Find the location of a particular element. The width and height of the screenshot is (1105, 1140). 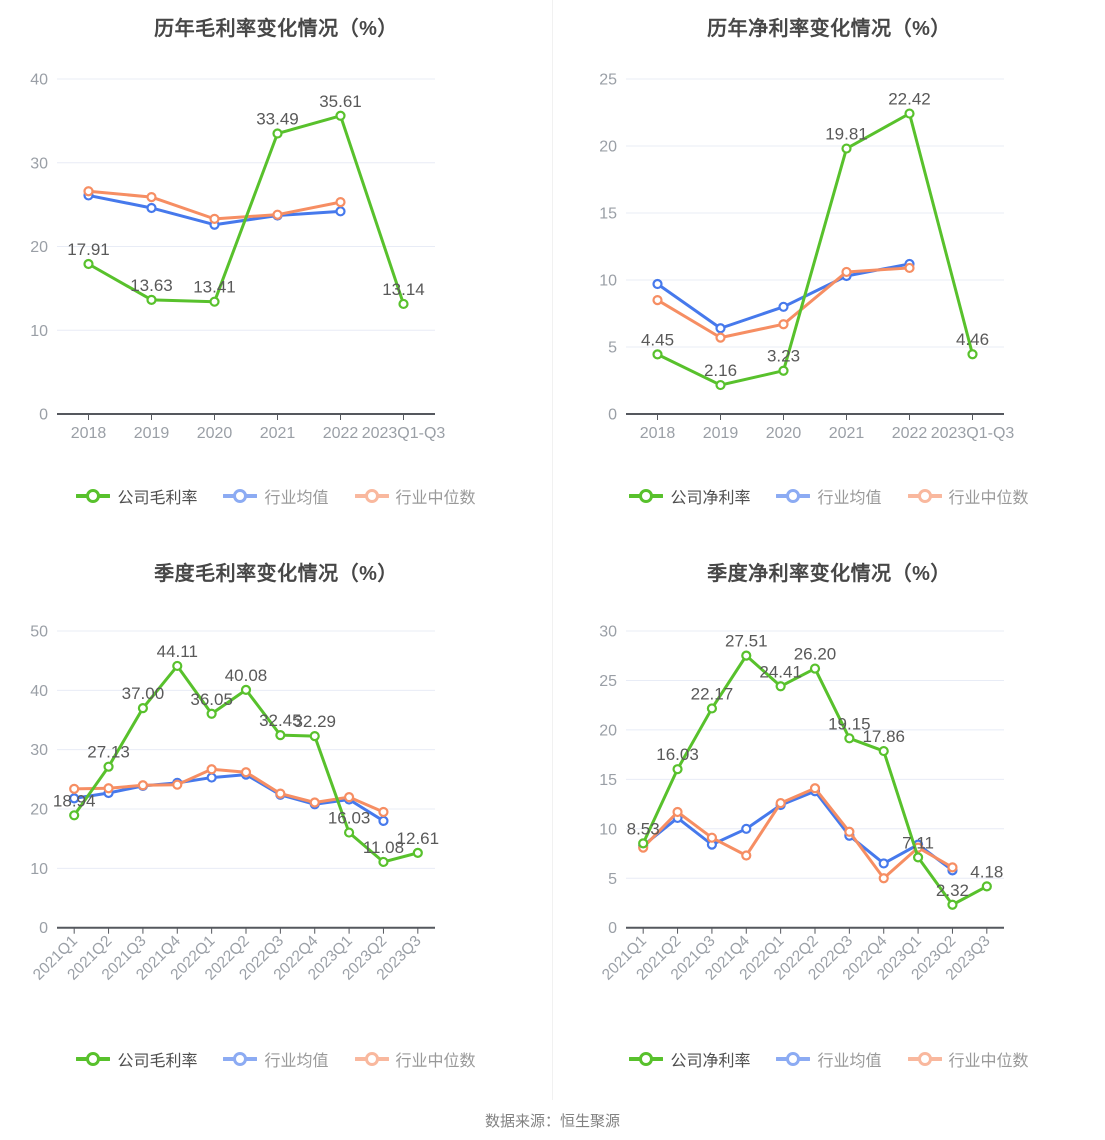

data-point-label: 2.32 is located at coordinates (952, 890).